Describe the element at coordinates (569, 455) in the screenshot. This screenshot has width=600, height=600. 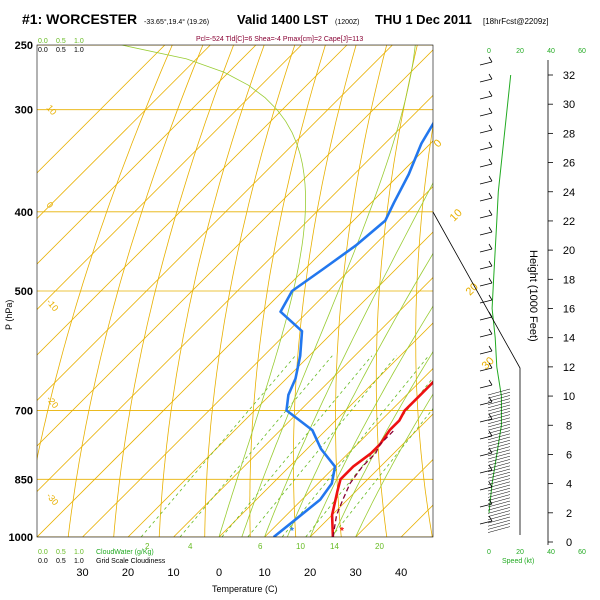
I see `height-tick-label: 6` at that location.